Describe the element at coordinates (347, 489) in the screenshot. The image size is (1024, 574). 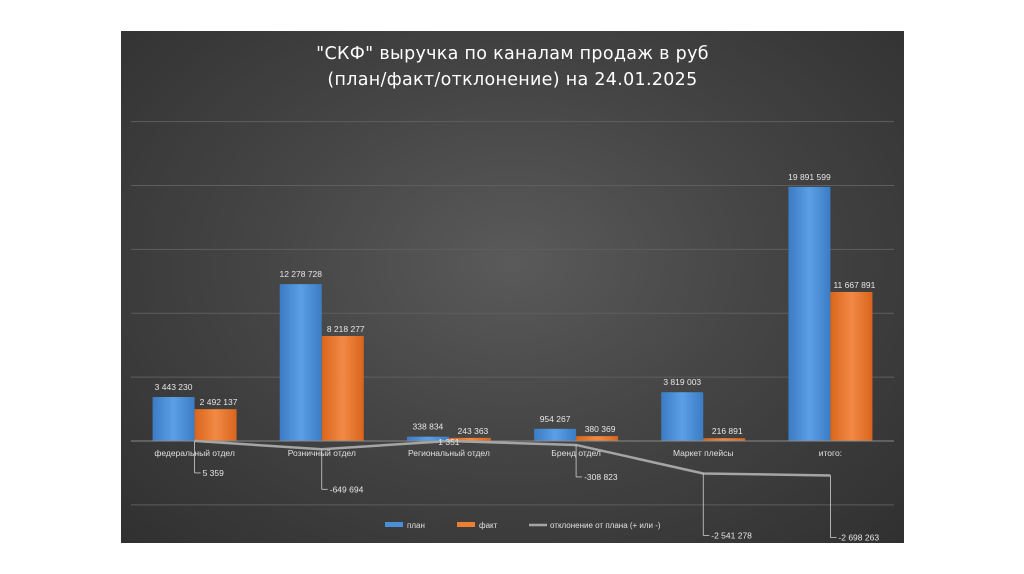
I see `data-label-deviation: -649 694` at that location.